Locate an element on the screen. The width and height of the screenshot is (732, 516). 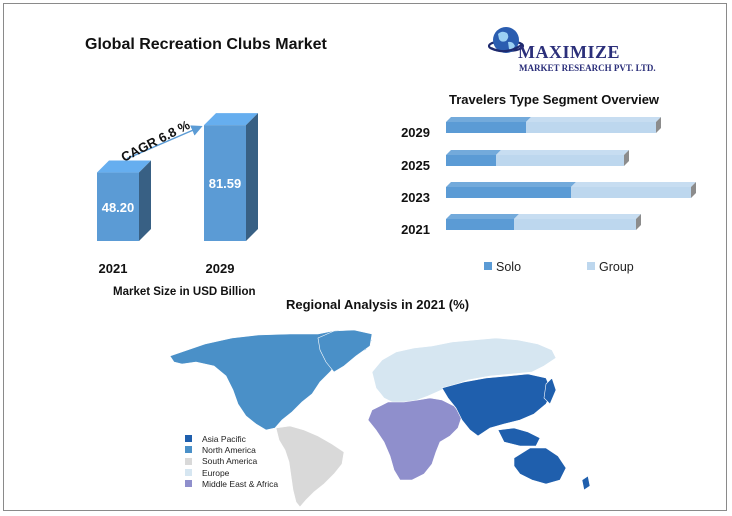
bar-value-label: 81.59 is located at coordinates (225, 183).